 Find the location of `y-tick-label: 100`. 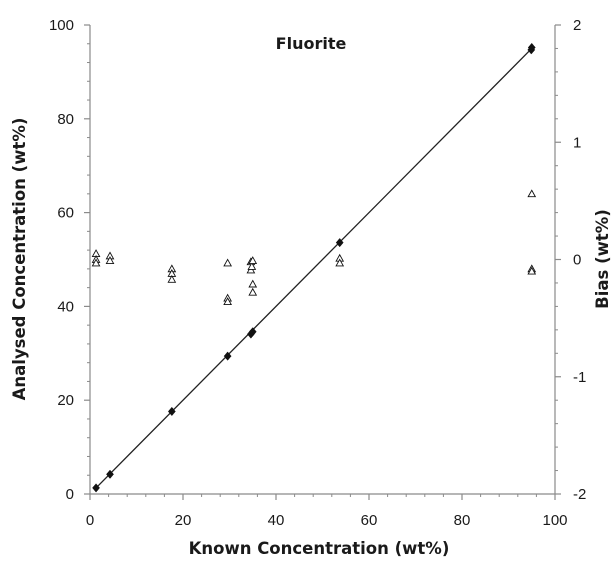

y-tick-label: 100 is located at coordinates (61, 25).